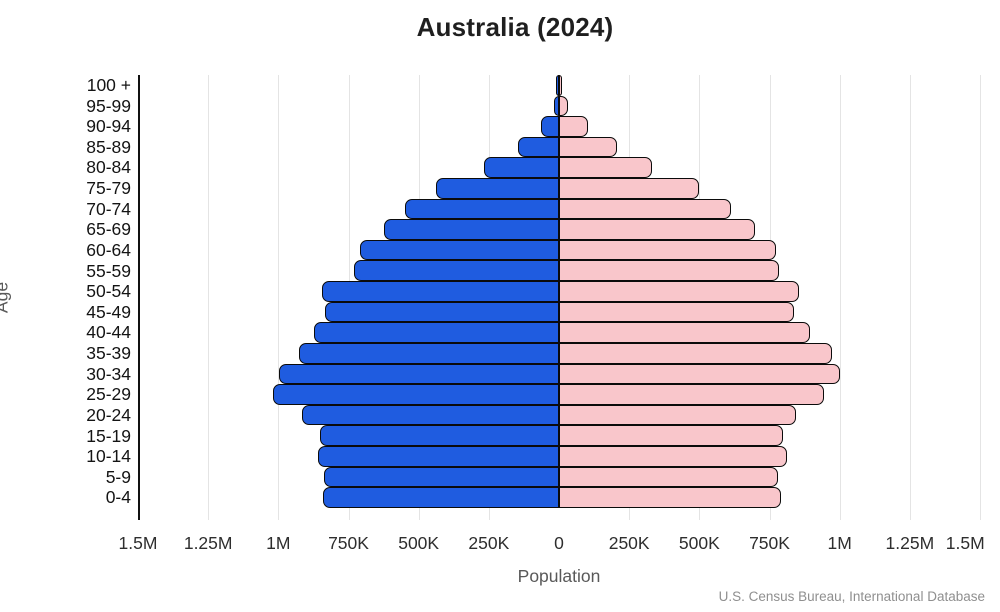 The width and height of the screenshot is (1000, 612). Describe the element at coordinates (108, 126) in the screenshot. I see `age-label-90-94: 90-94` at that location.